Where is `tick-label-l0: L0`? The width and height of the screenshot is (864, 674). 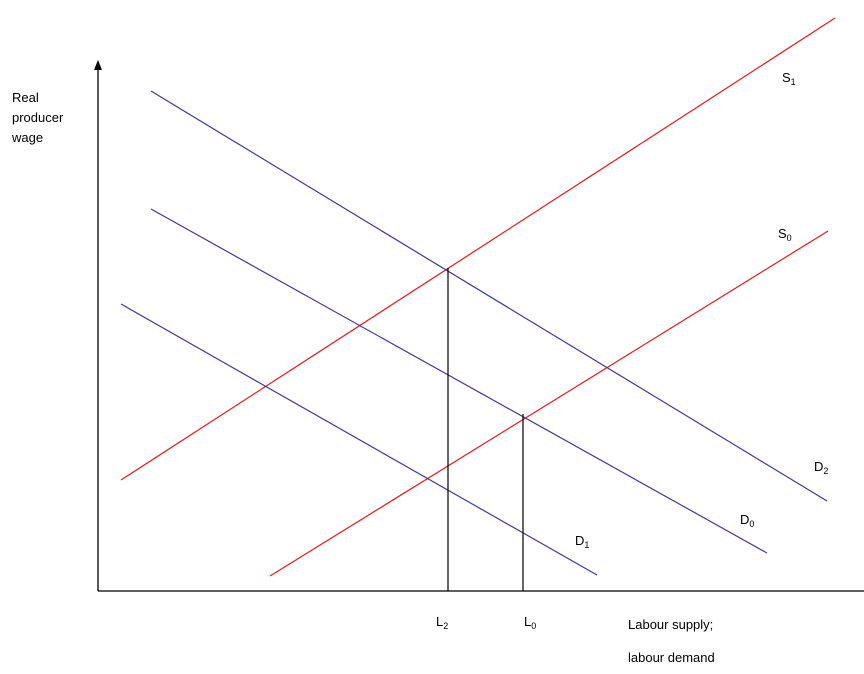
tick-label-l0: L0 is located at coordinates (530, 623).